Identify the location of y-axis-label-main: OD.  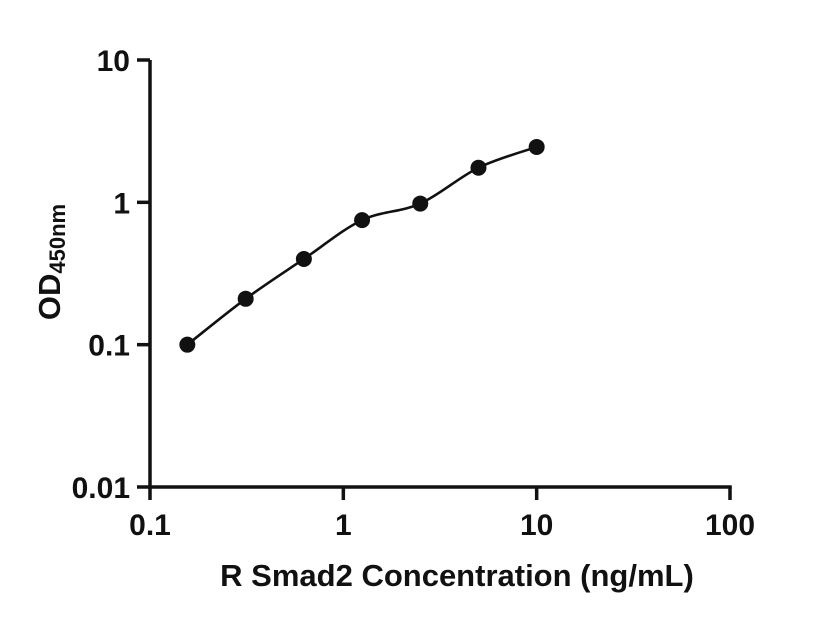
(49, 297).